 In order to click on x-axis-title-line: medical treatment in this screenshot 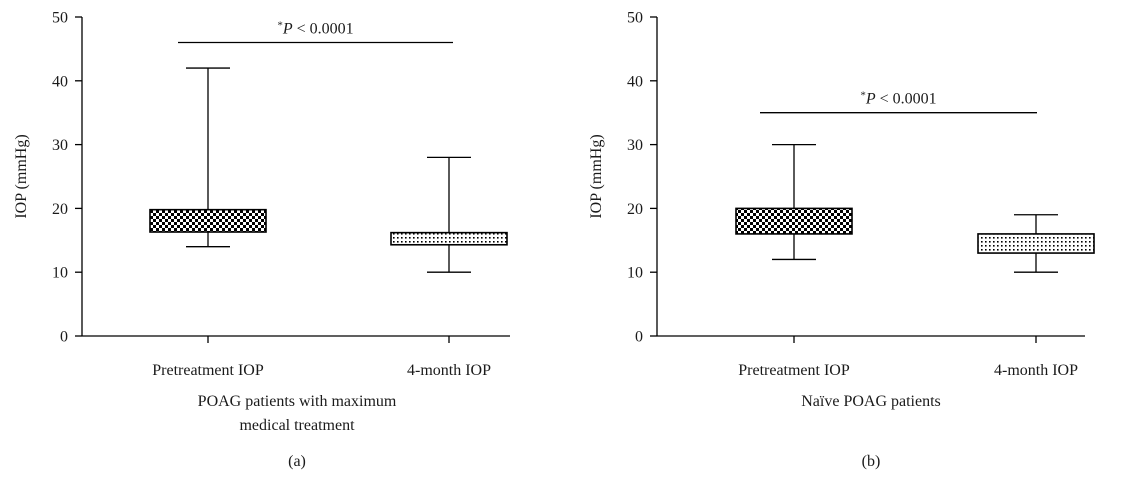, I will do `click(297, 425)`.